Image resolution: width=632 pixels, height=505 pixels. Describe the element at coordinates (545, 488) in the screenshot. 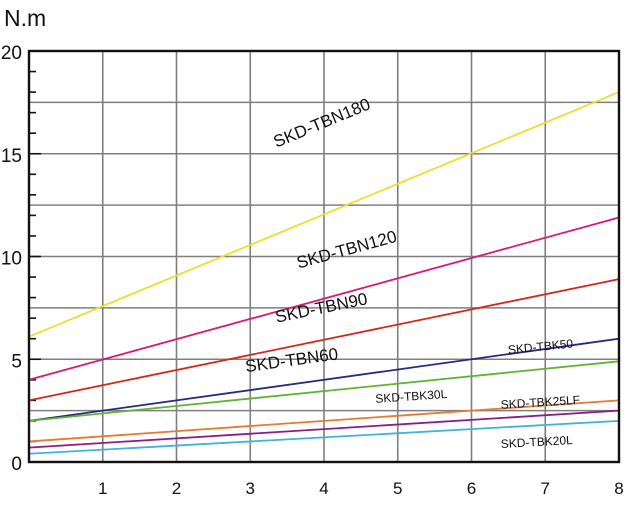

I see `x-tick-label: 7` at that location.